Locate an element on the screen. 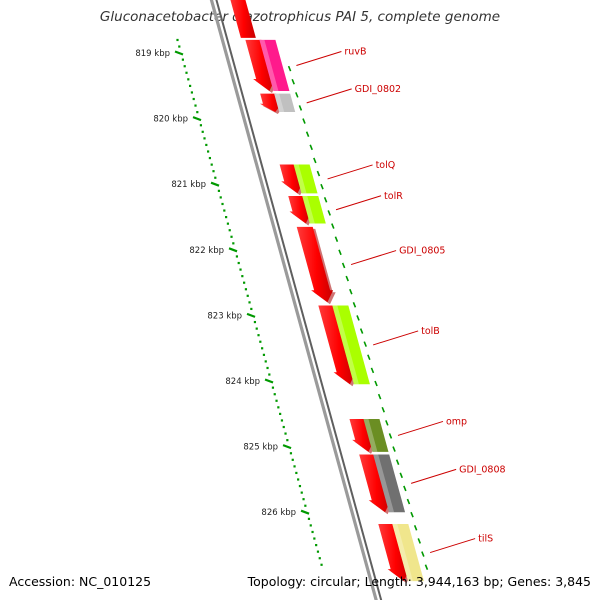 This screenshot has height=600, width=600. gene-label: tolR is located at coordinates (393, 196).